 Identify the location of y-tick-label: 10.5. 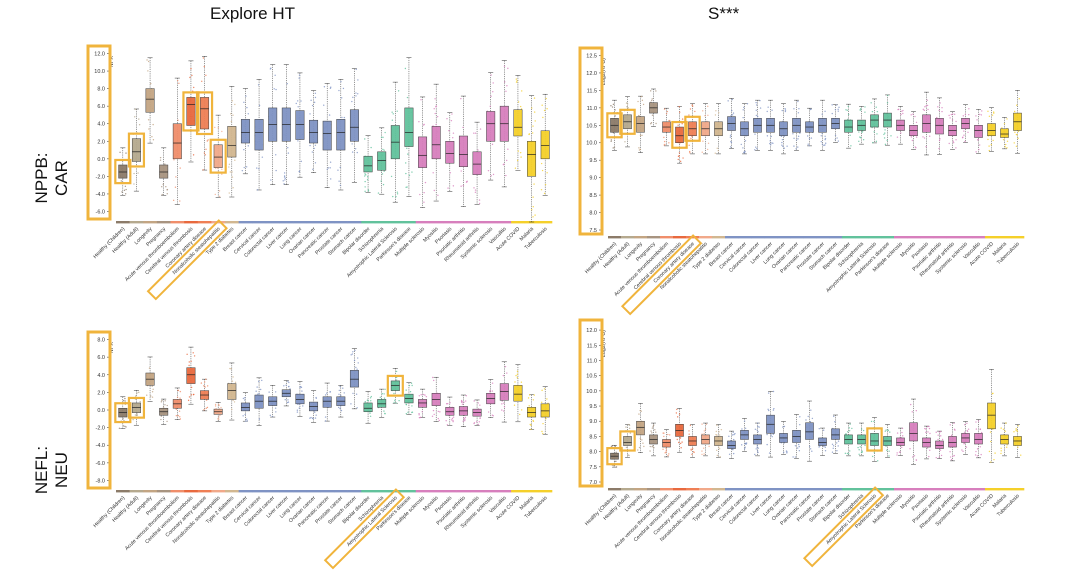
(591, 377).